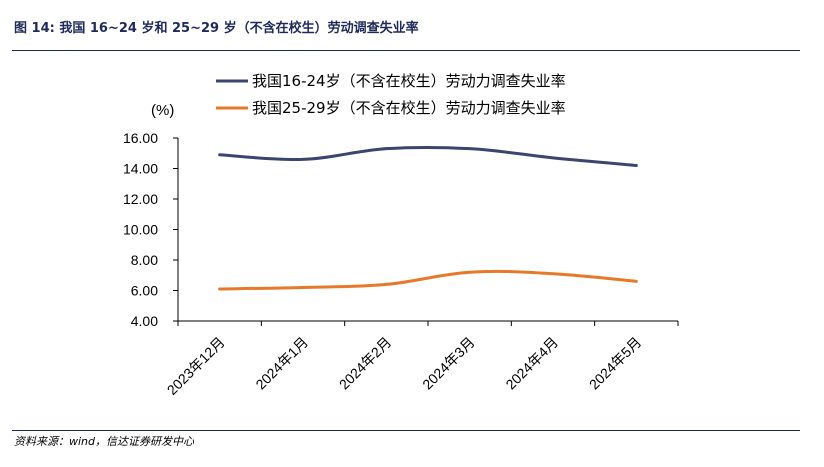  I want to click on x-tick-label: 2024年2月, so click(365, 363).